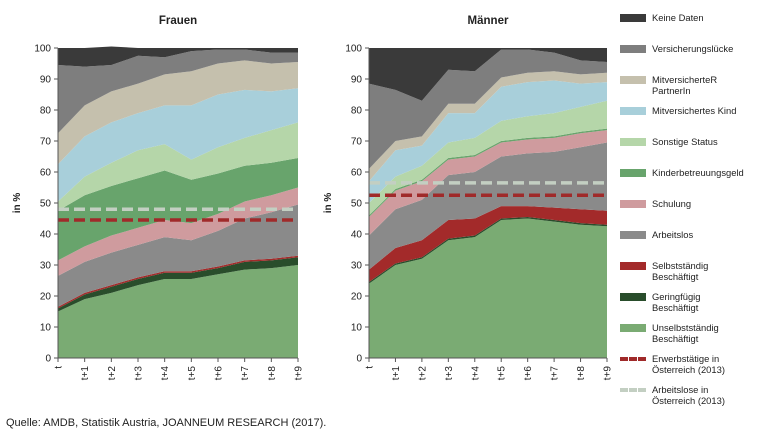 The image size is (760, 437). Describe the element at coordinates (299, 373) in the screenshot. I see `x-tick-label-frauen-9: t+9` at that location.